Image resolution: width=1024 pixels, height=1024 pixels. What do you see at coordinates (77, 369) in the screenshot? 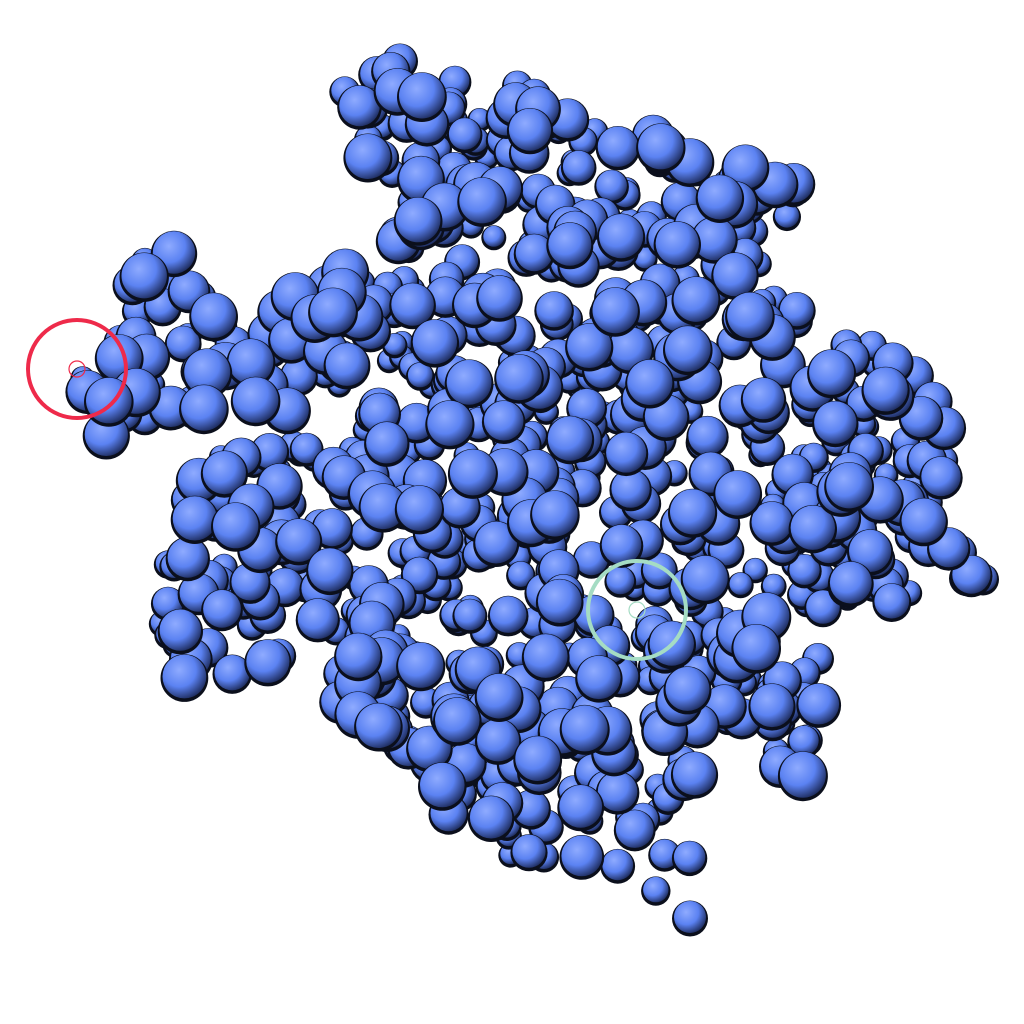
I see `red-target-ring` at bounding box center [77, 369].